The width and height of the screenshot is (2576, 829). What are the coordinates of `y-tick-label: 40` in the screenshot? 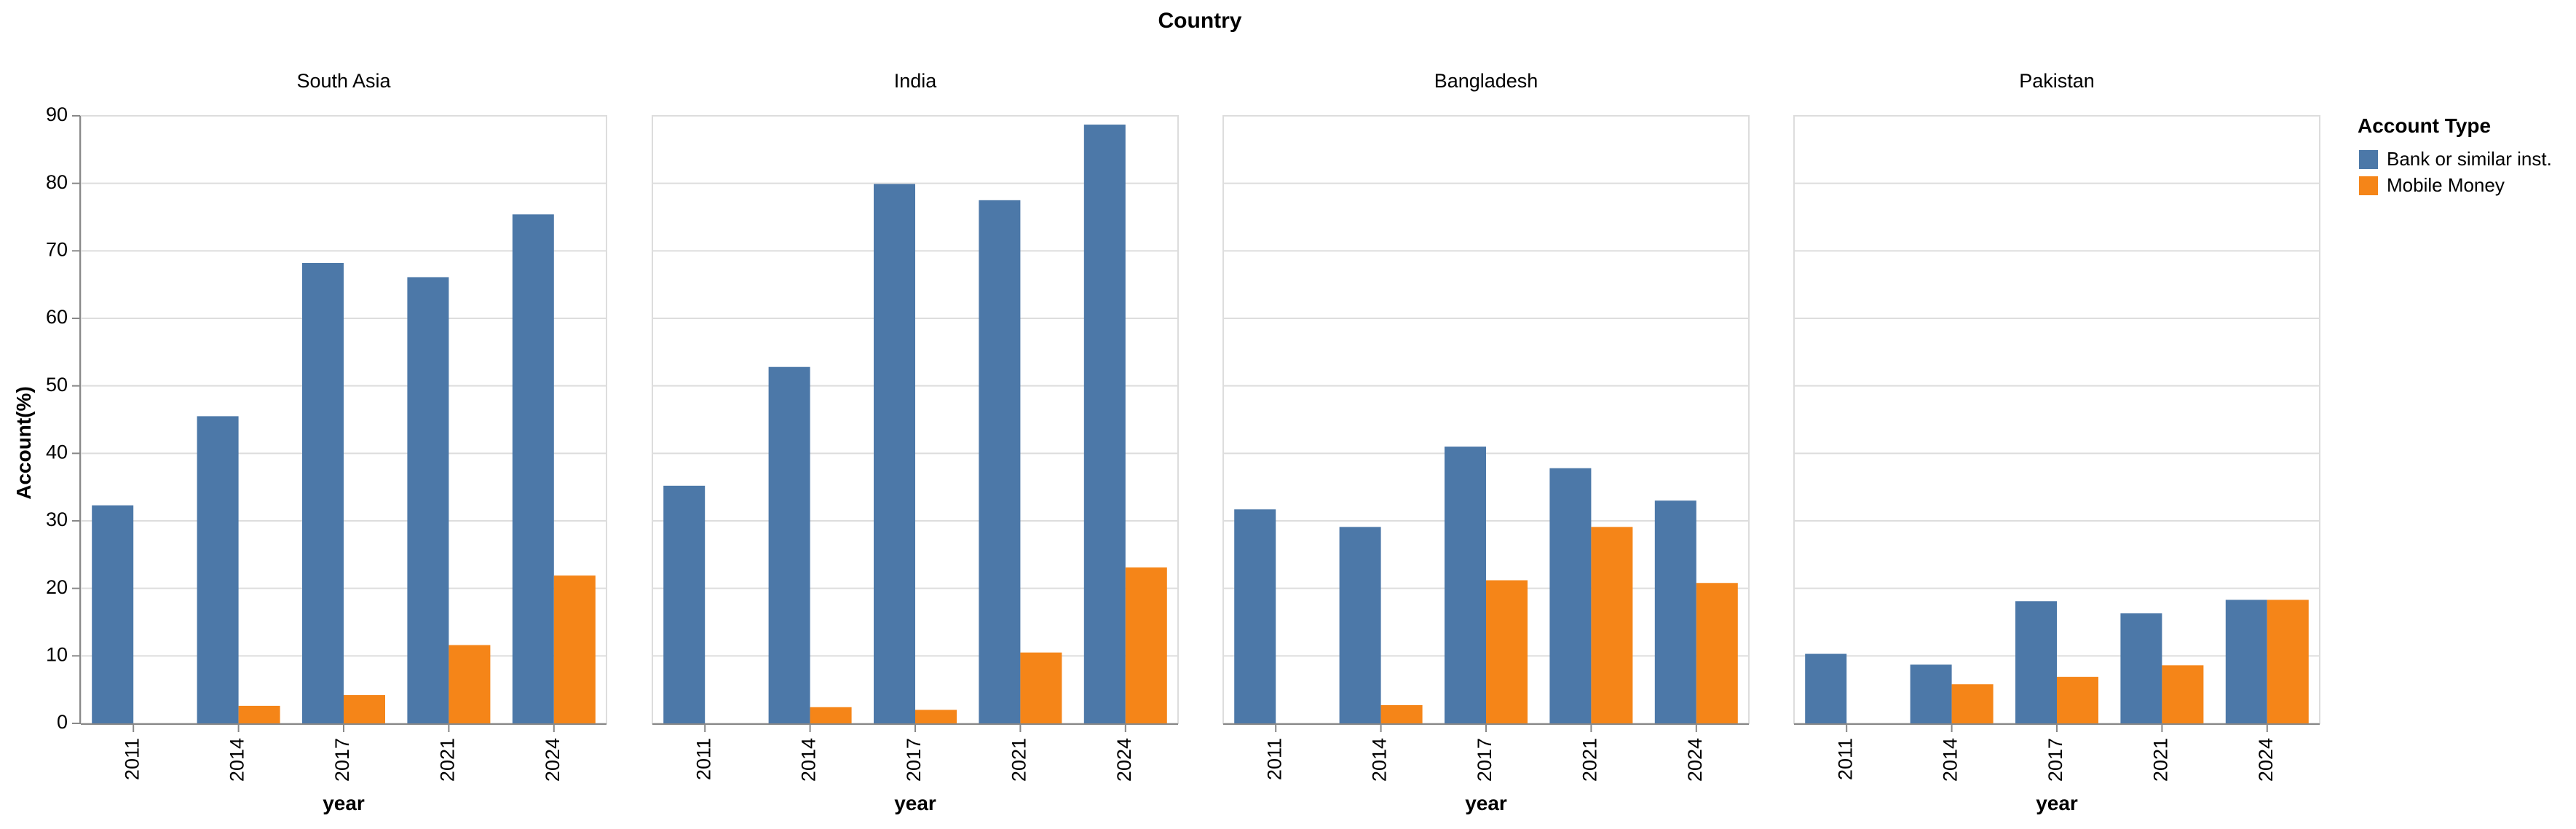 It's located at (57, 452).